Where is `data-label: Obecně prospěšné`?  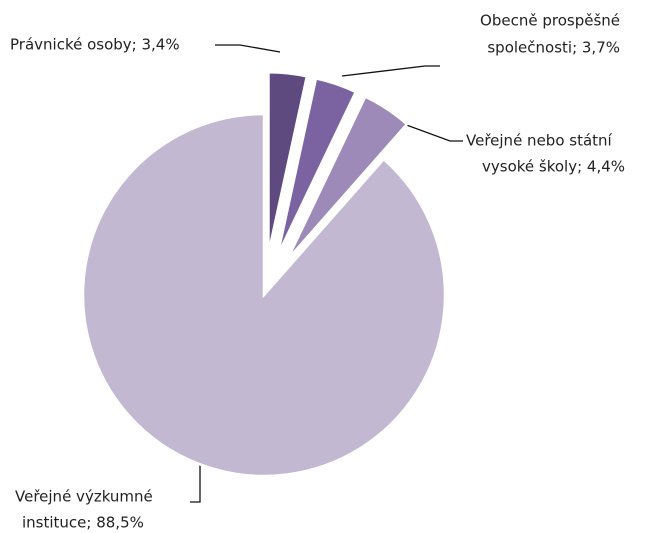
data-label: Obecně prospěšné is located at coordinates (550, 21).